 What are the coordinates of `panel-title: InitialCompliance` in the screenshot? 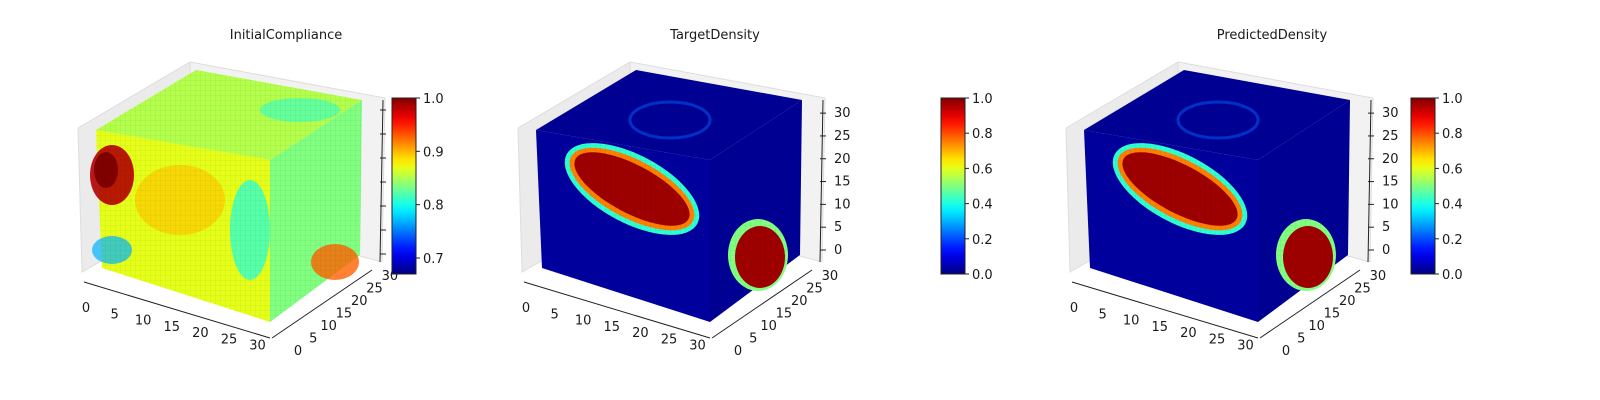 It's located at (286, 35).